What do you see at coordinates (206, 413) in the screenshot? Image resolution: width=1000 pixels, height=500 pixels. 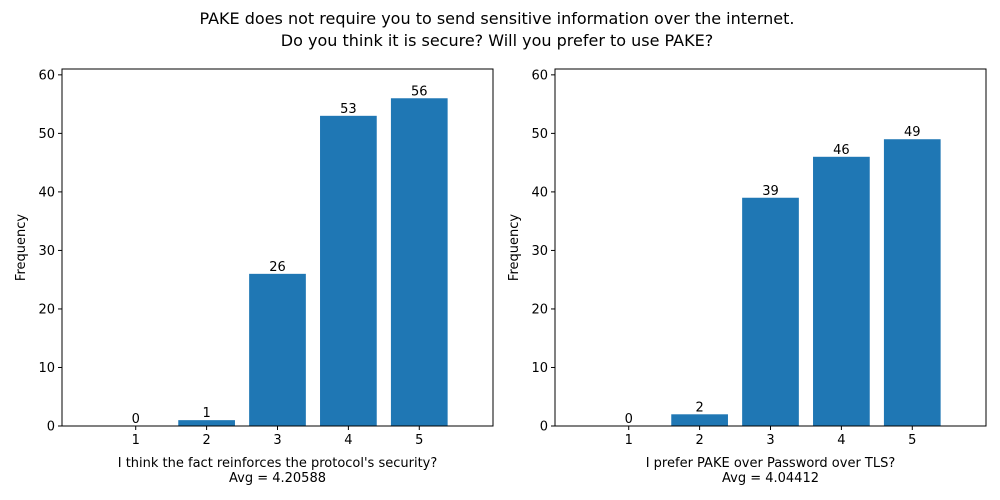 I see `data-label-2: 1` at bounding box center [206, 413].